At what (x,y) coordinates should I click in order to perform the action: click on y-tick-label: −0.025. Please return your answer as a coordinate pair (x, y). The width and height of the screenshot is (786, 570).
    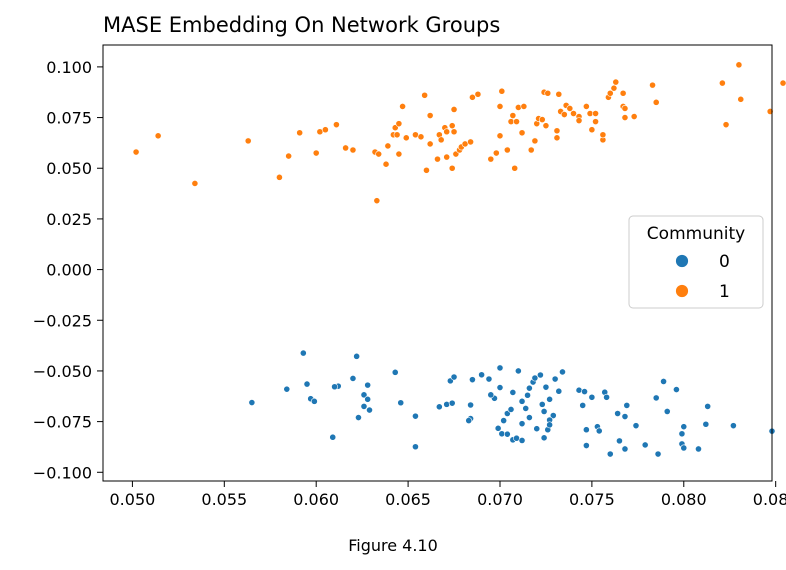
    Looking at the image, I should click on (62, 320).